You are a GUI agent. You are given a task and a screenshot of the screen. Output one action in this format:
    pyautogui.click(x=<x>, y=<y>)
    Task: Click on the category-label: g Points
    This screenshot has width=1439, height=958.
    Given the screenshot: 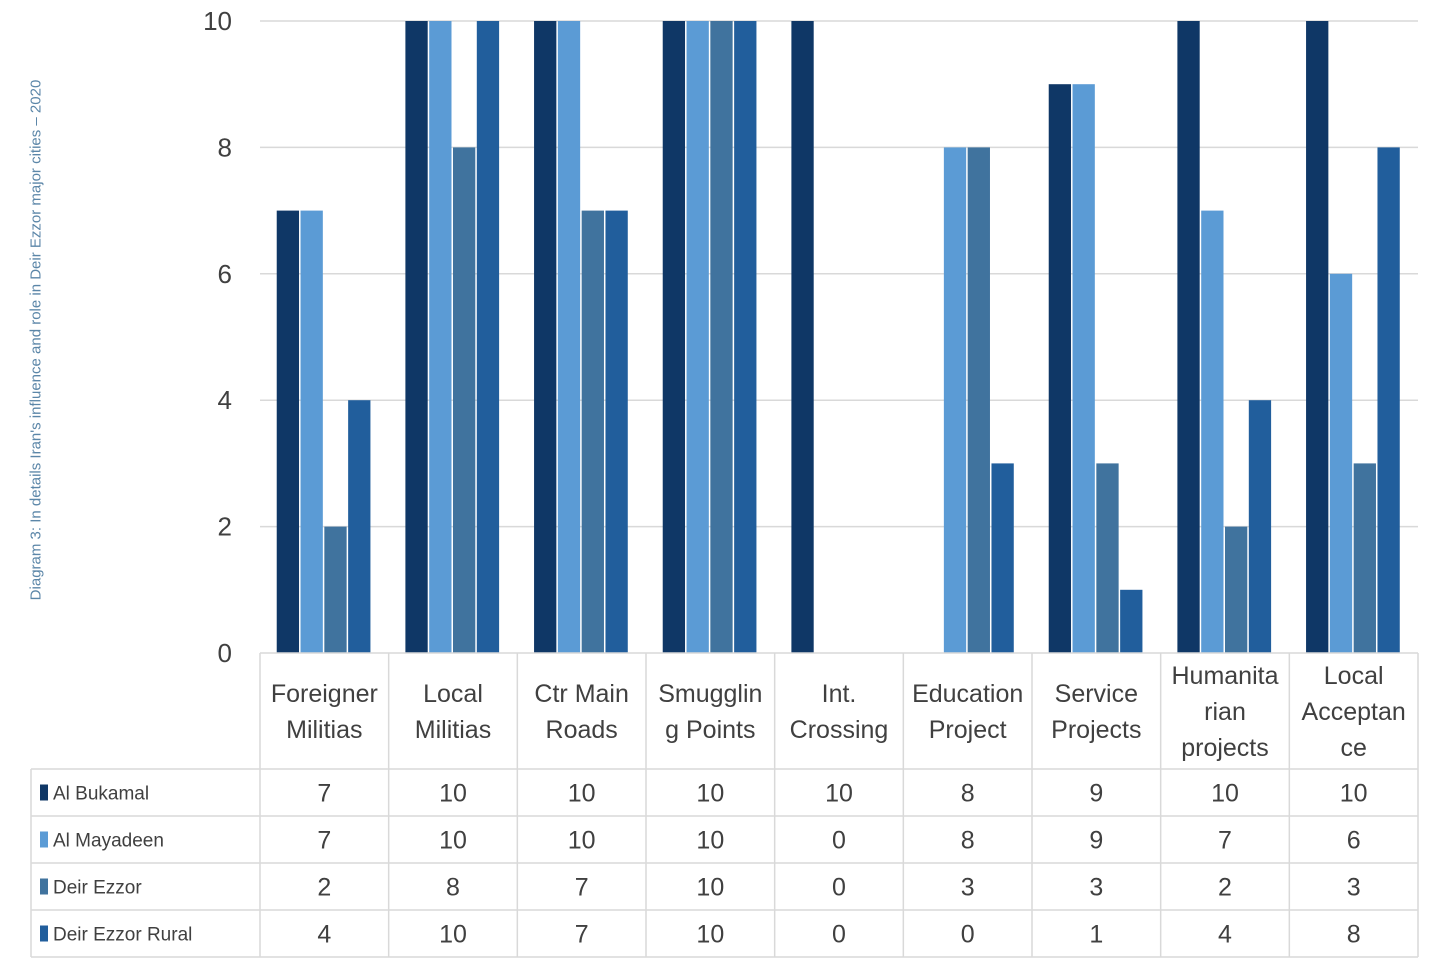 What is the action you would take?
    pyautogui.click(x=710, y=730)
    